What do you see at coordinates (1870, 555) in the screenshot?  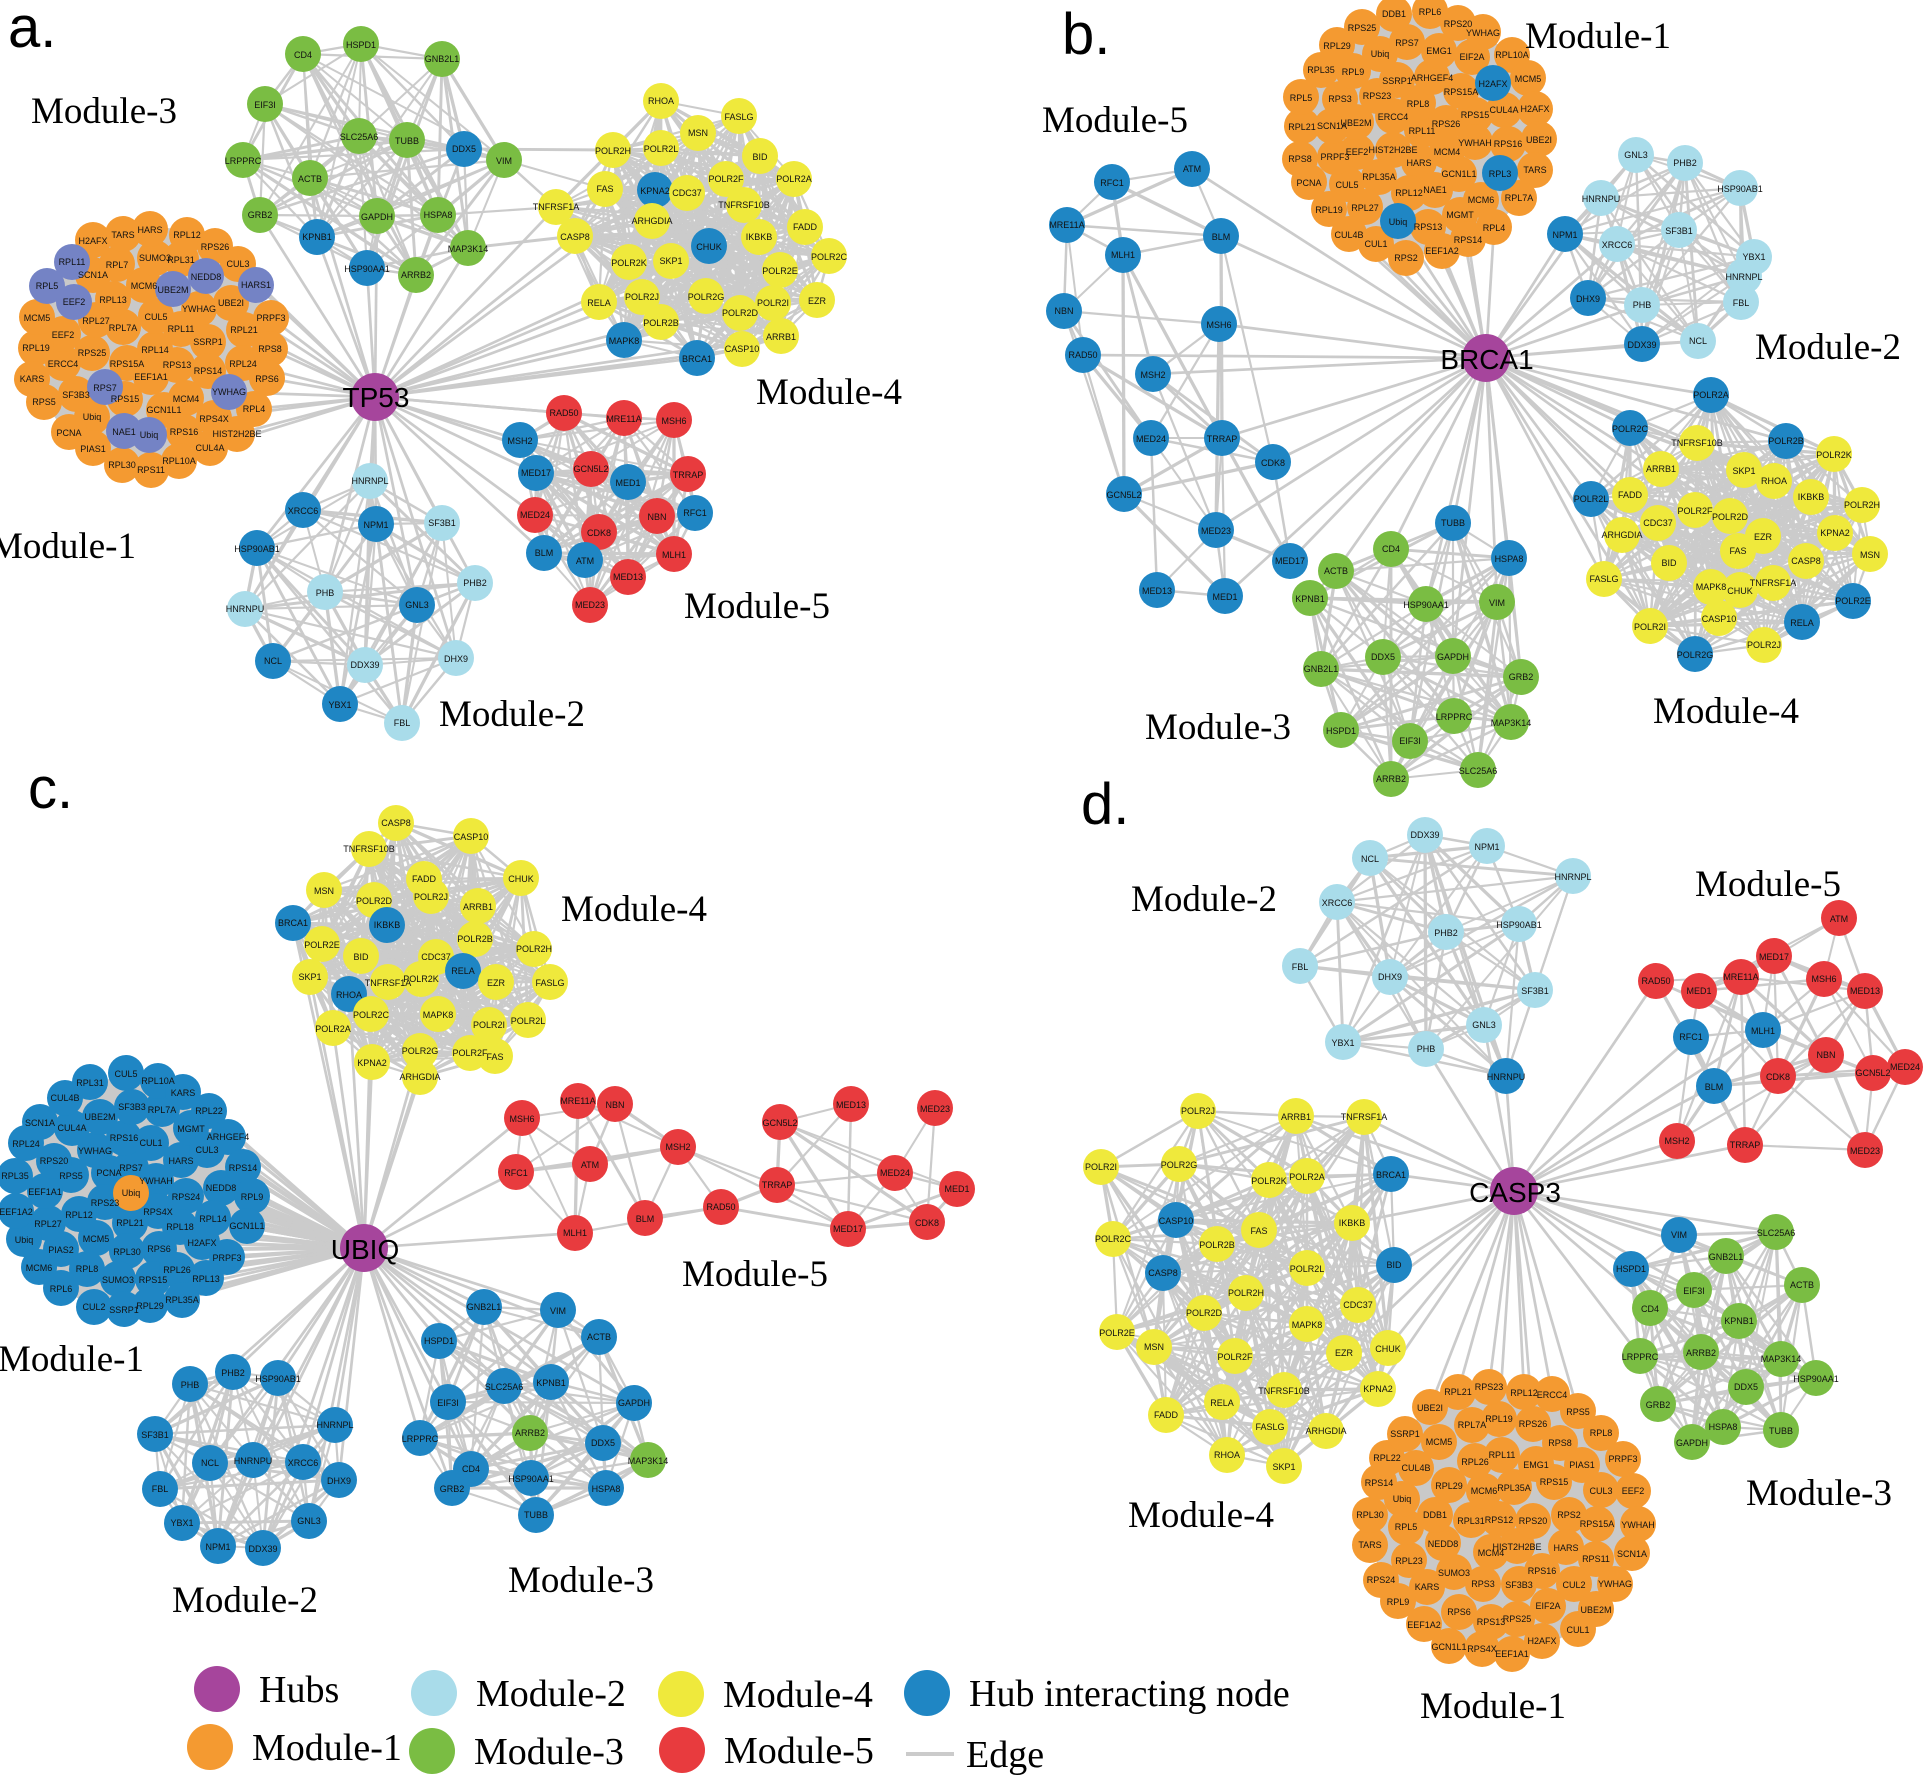 I see `svg-text: MSN` at bounding box center [1870, 555].